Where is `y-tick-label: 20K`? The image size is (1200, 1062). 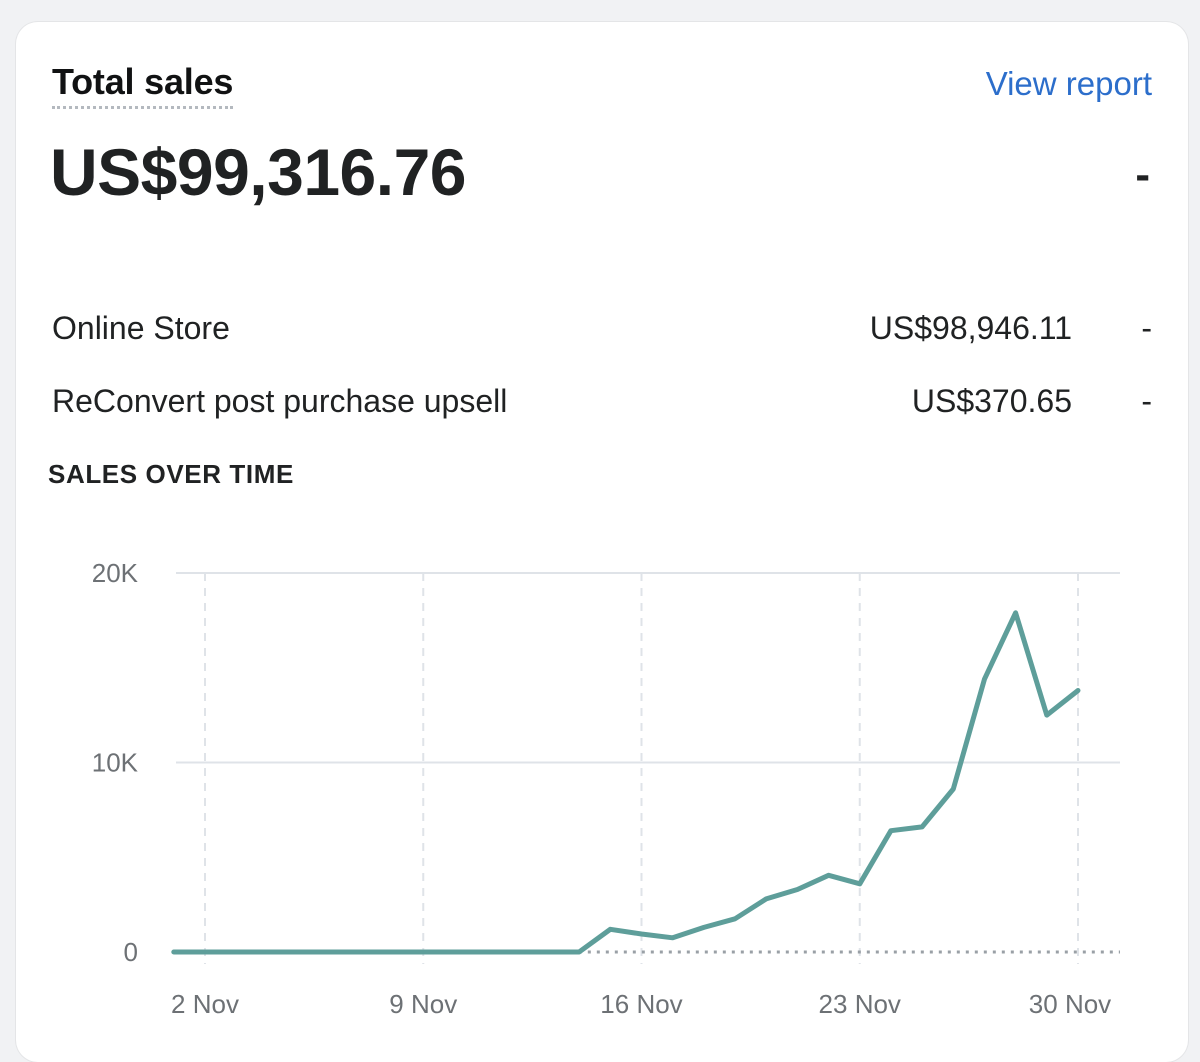 y-tick-label: 20K is located at coordinates (115, 573).